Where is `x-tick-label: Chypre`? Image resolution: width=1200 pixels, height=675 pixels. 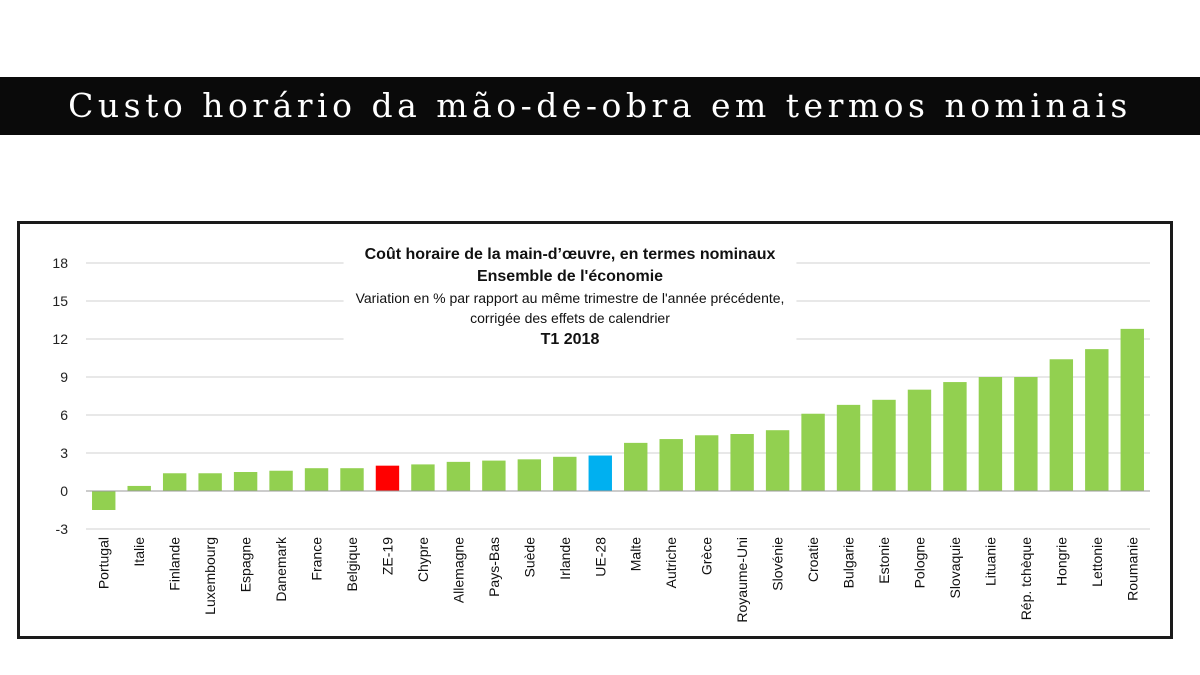
x-tick-label: Chypre is located at coordinates (423, 559).